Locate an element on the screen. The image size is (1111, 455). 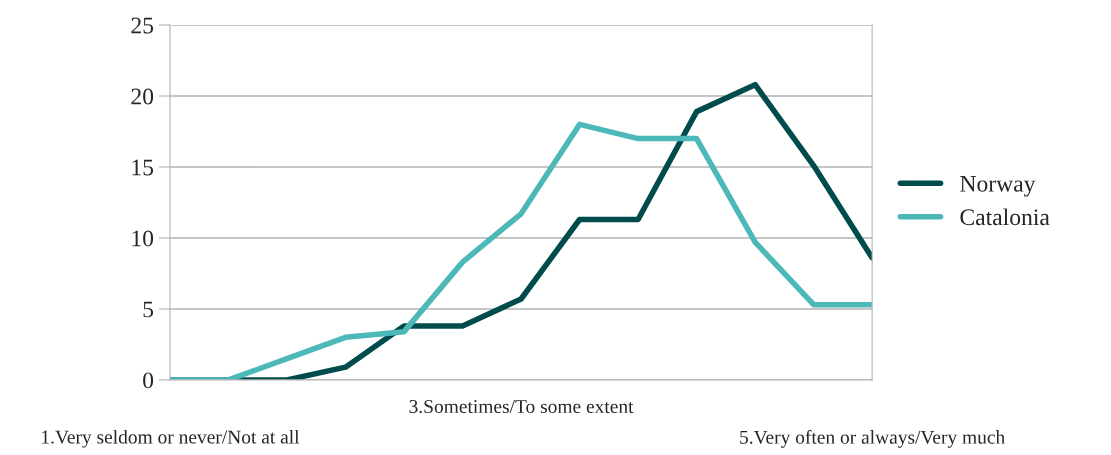
legend-label: Catalonia is located at coordinates (1005, 217).